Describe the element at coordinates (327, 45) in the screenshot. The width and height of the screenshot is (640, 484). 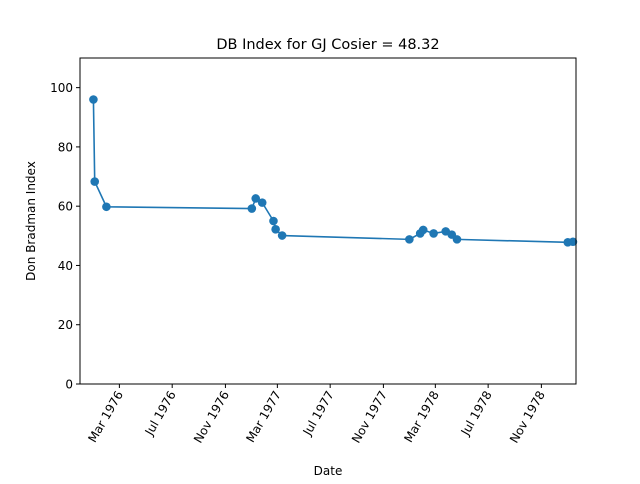
I see `chart-title: DB Index for GJ Cosier = 48.32` at that location.